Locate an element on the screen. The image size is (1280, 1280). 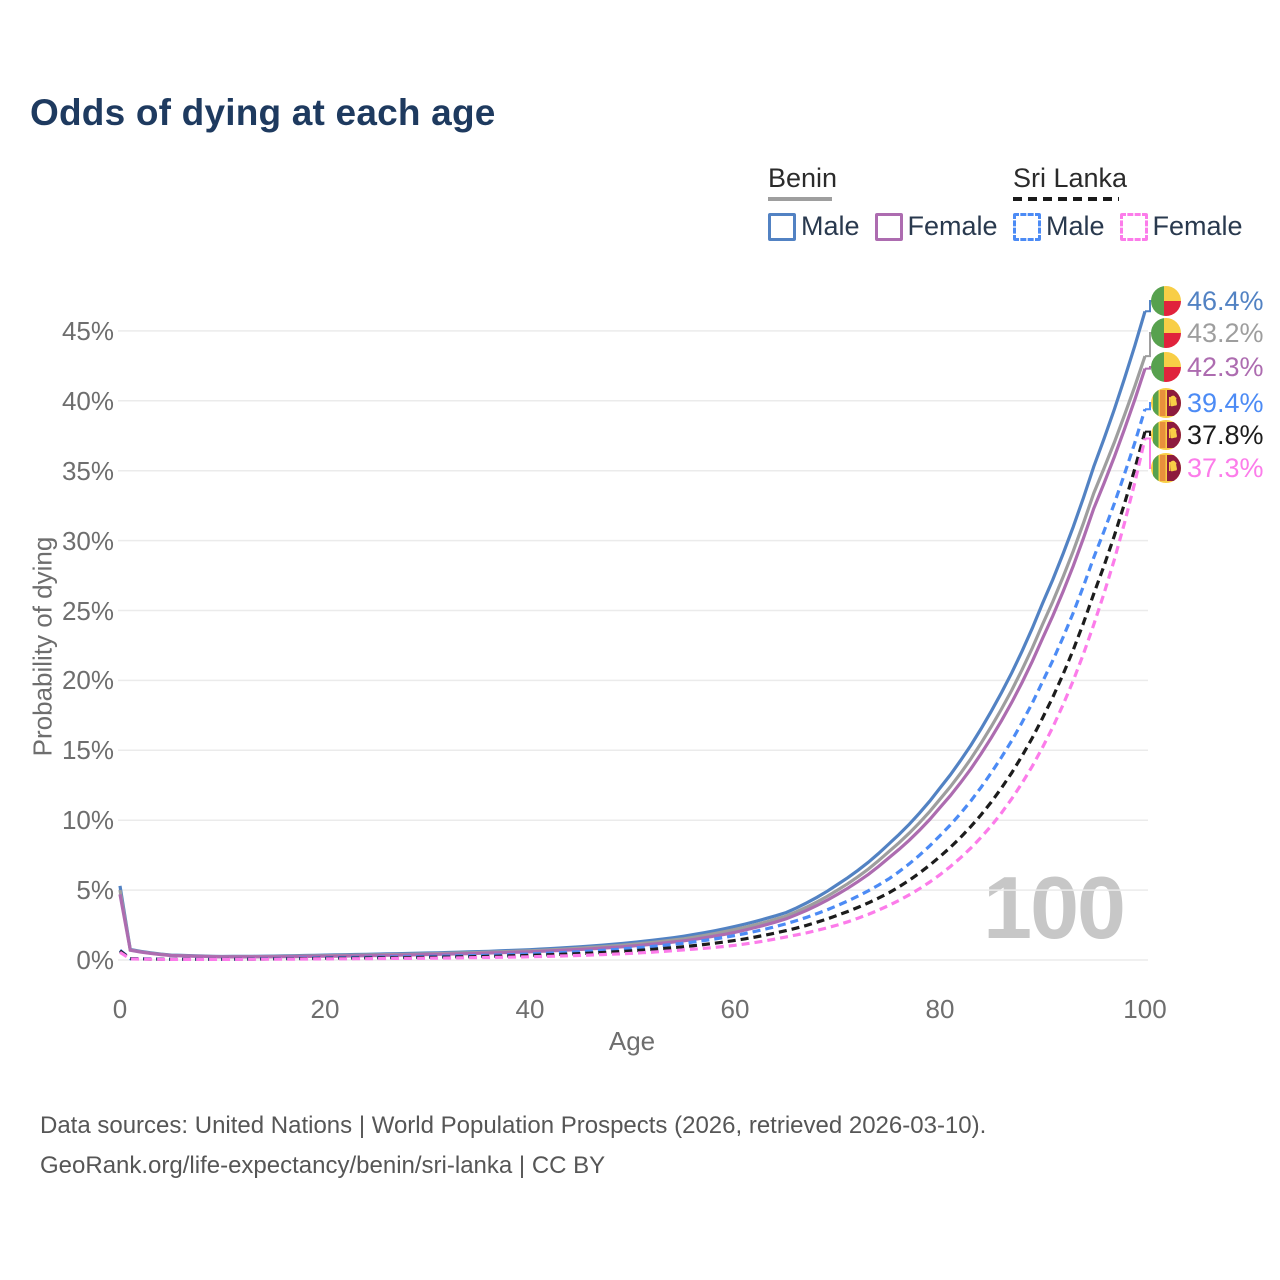
end-label-sri-lanka-male: 39.4% is located at coordinates (1207, 403).